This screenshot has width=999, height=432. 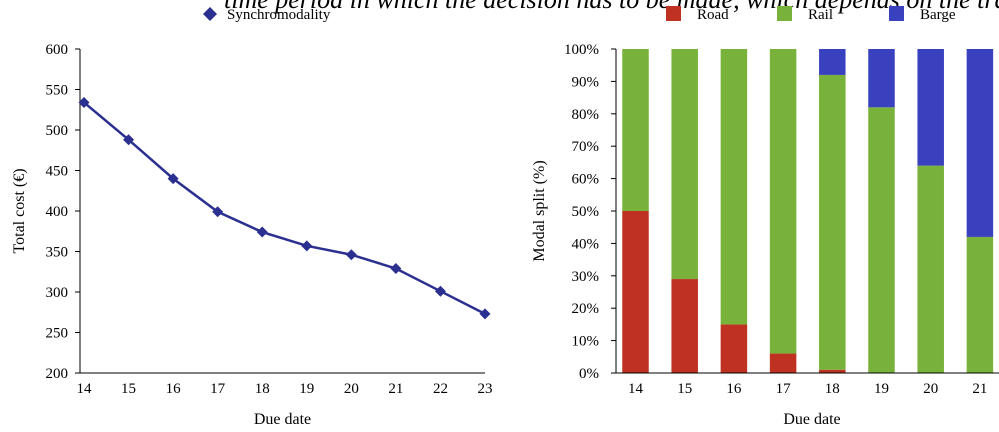 What do you see at coordinates (57, 374) in the screenshot?
I see `line-chart-y-tick-label: 200` at bounding box center [57, 374].